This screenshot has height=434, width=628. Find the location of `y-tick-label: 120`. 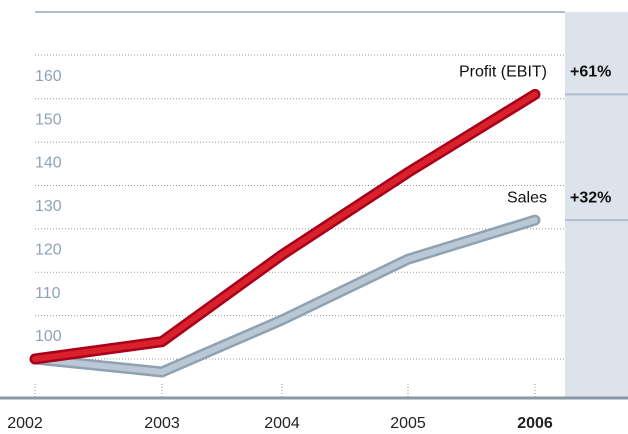

y-tick-label: 120 is located at coordinates (48, 249).